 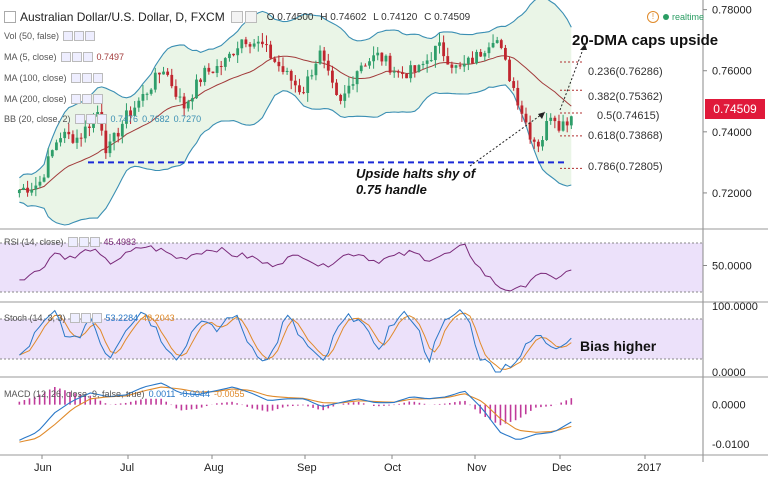 I want to click on stoch-tick-label: 100.0000, so click(x=735, y=307).